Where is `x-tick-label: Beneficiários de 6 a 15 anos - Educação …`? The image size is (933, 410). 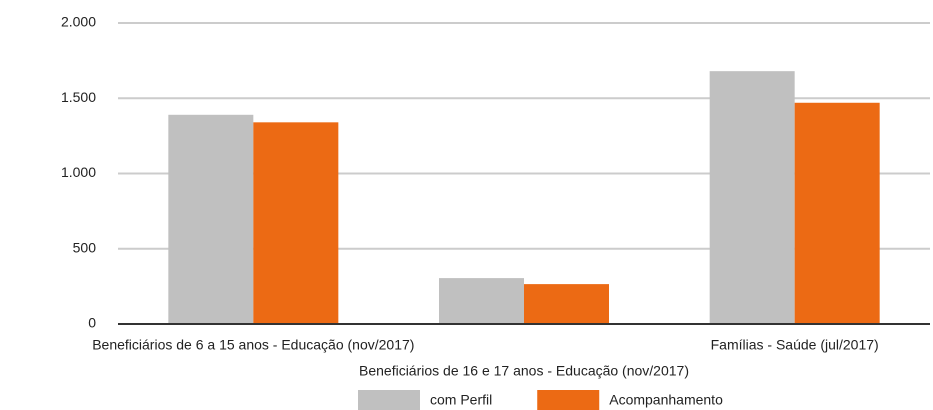
x-tick-label: Beneficiários de 6 a 15 anos - Educação … is located at coordinates (253, 345).